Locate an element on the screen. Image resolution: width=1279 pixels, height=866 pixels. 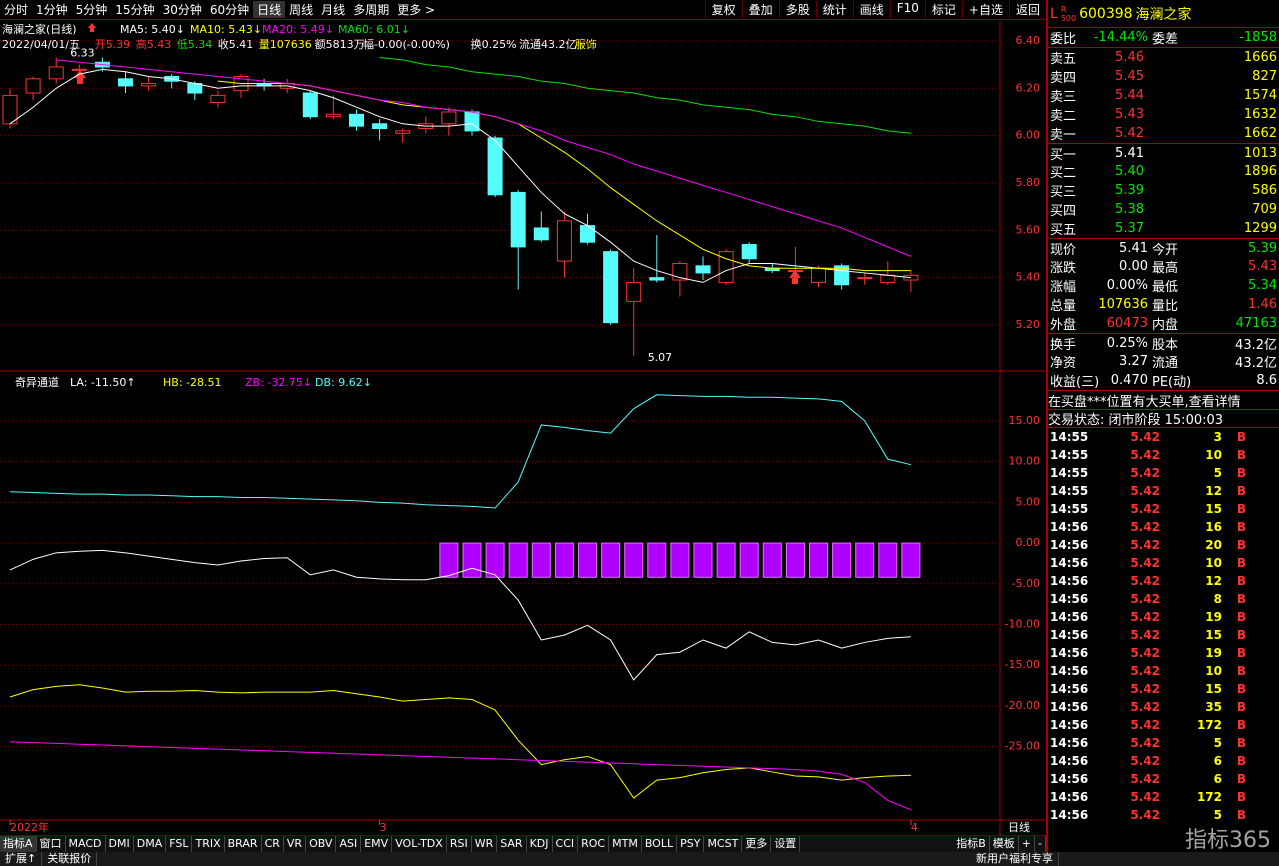
indicator-tab: MACD is located at coordinates (86, 844).